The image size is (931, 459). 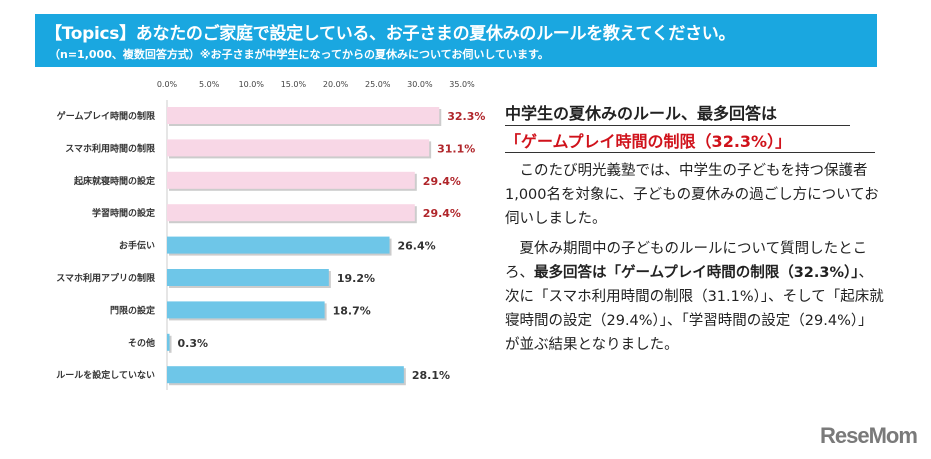 I want to click on category-label: 学習時間の設定, so click(x=124, y=213).